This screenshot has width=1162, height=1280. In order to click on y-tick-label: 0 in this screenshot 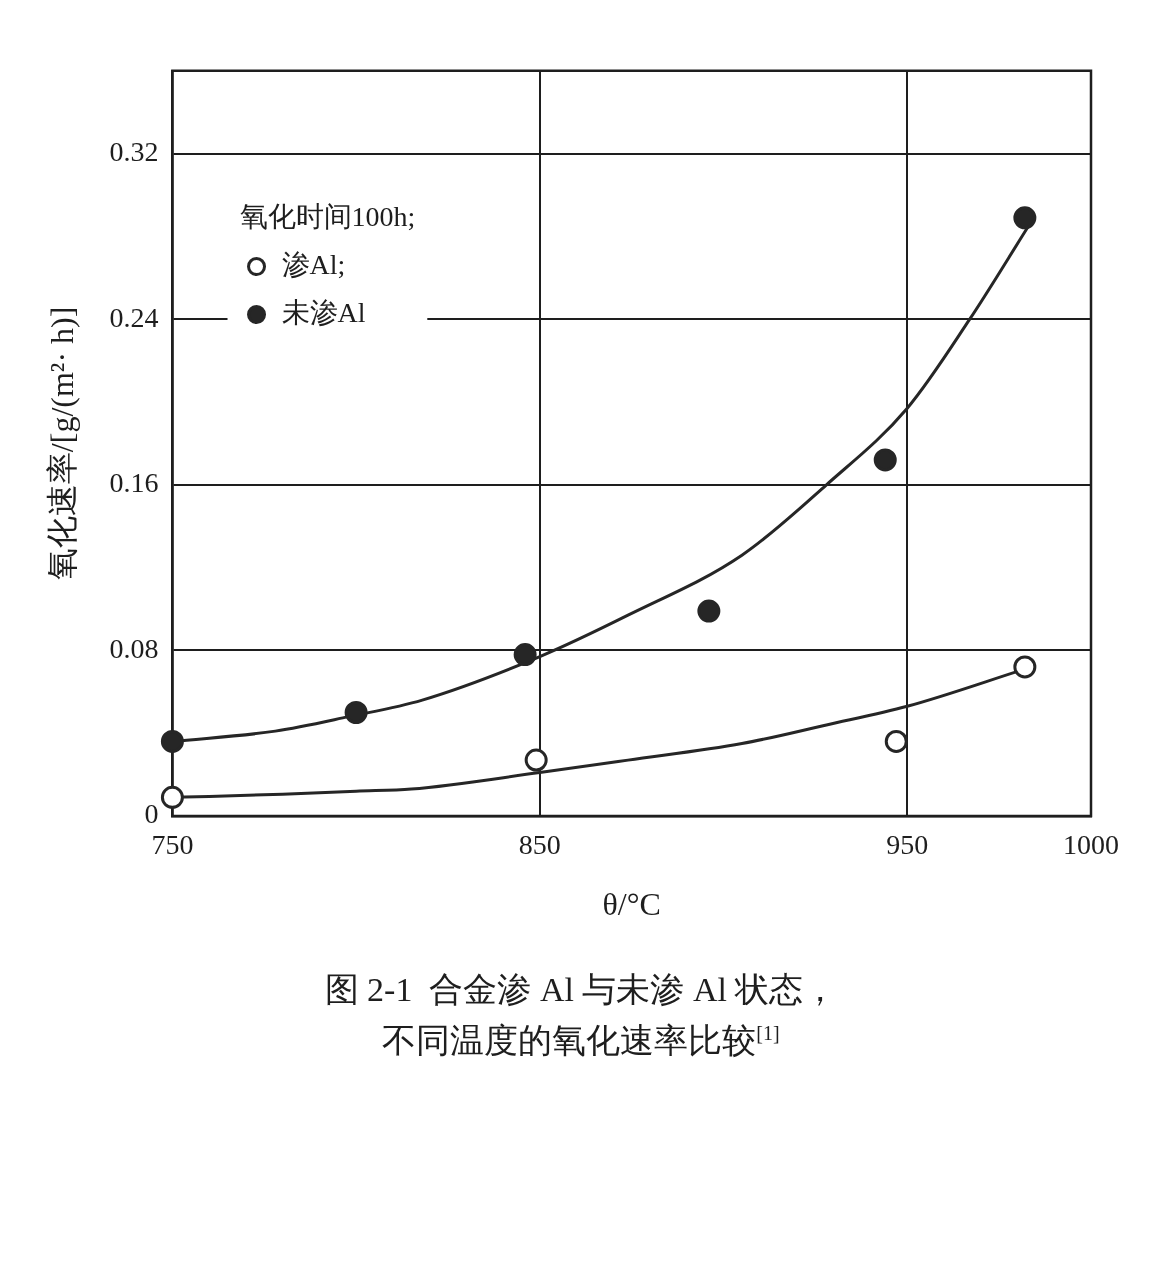, I will do `click(151, 814)`.